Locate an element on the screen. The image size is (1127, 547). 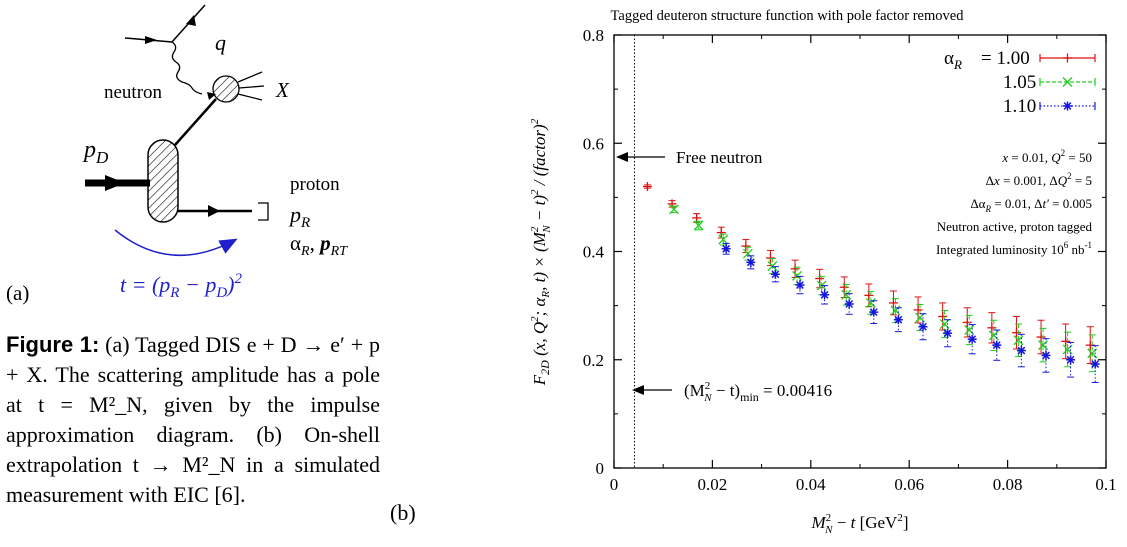
x-tick-label: 0 is located at coordinates (614, 484).